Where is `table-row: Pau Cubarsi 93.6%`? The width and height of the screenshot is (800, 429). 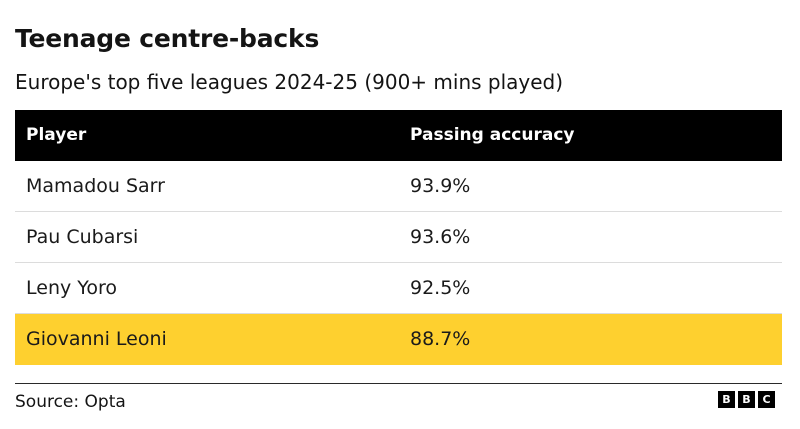 table-row: Pau Cubarsi 93.6% is located at coordinates (398, 237).